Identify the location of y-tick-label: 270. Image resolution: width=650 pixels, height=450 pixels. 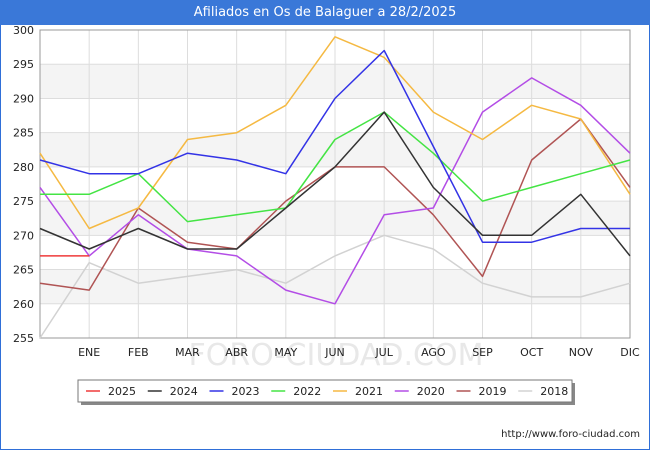
(23, 235).